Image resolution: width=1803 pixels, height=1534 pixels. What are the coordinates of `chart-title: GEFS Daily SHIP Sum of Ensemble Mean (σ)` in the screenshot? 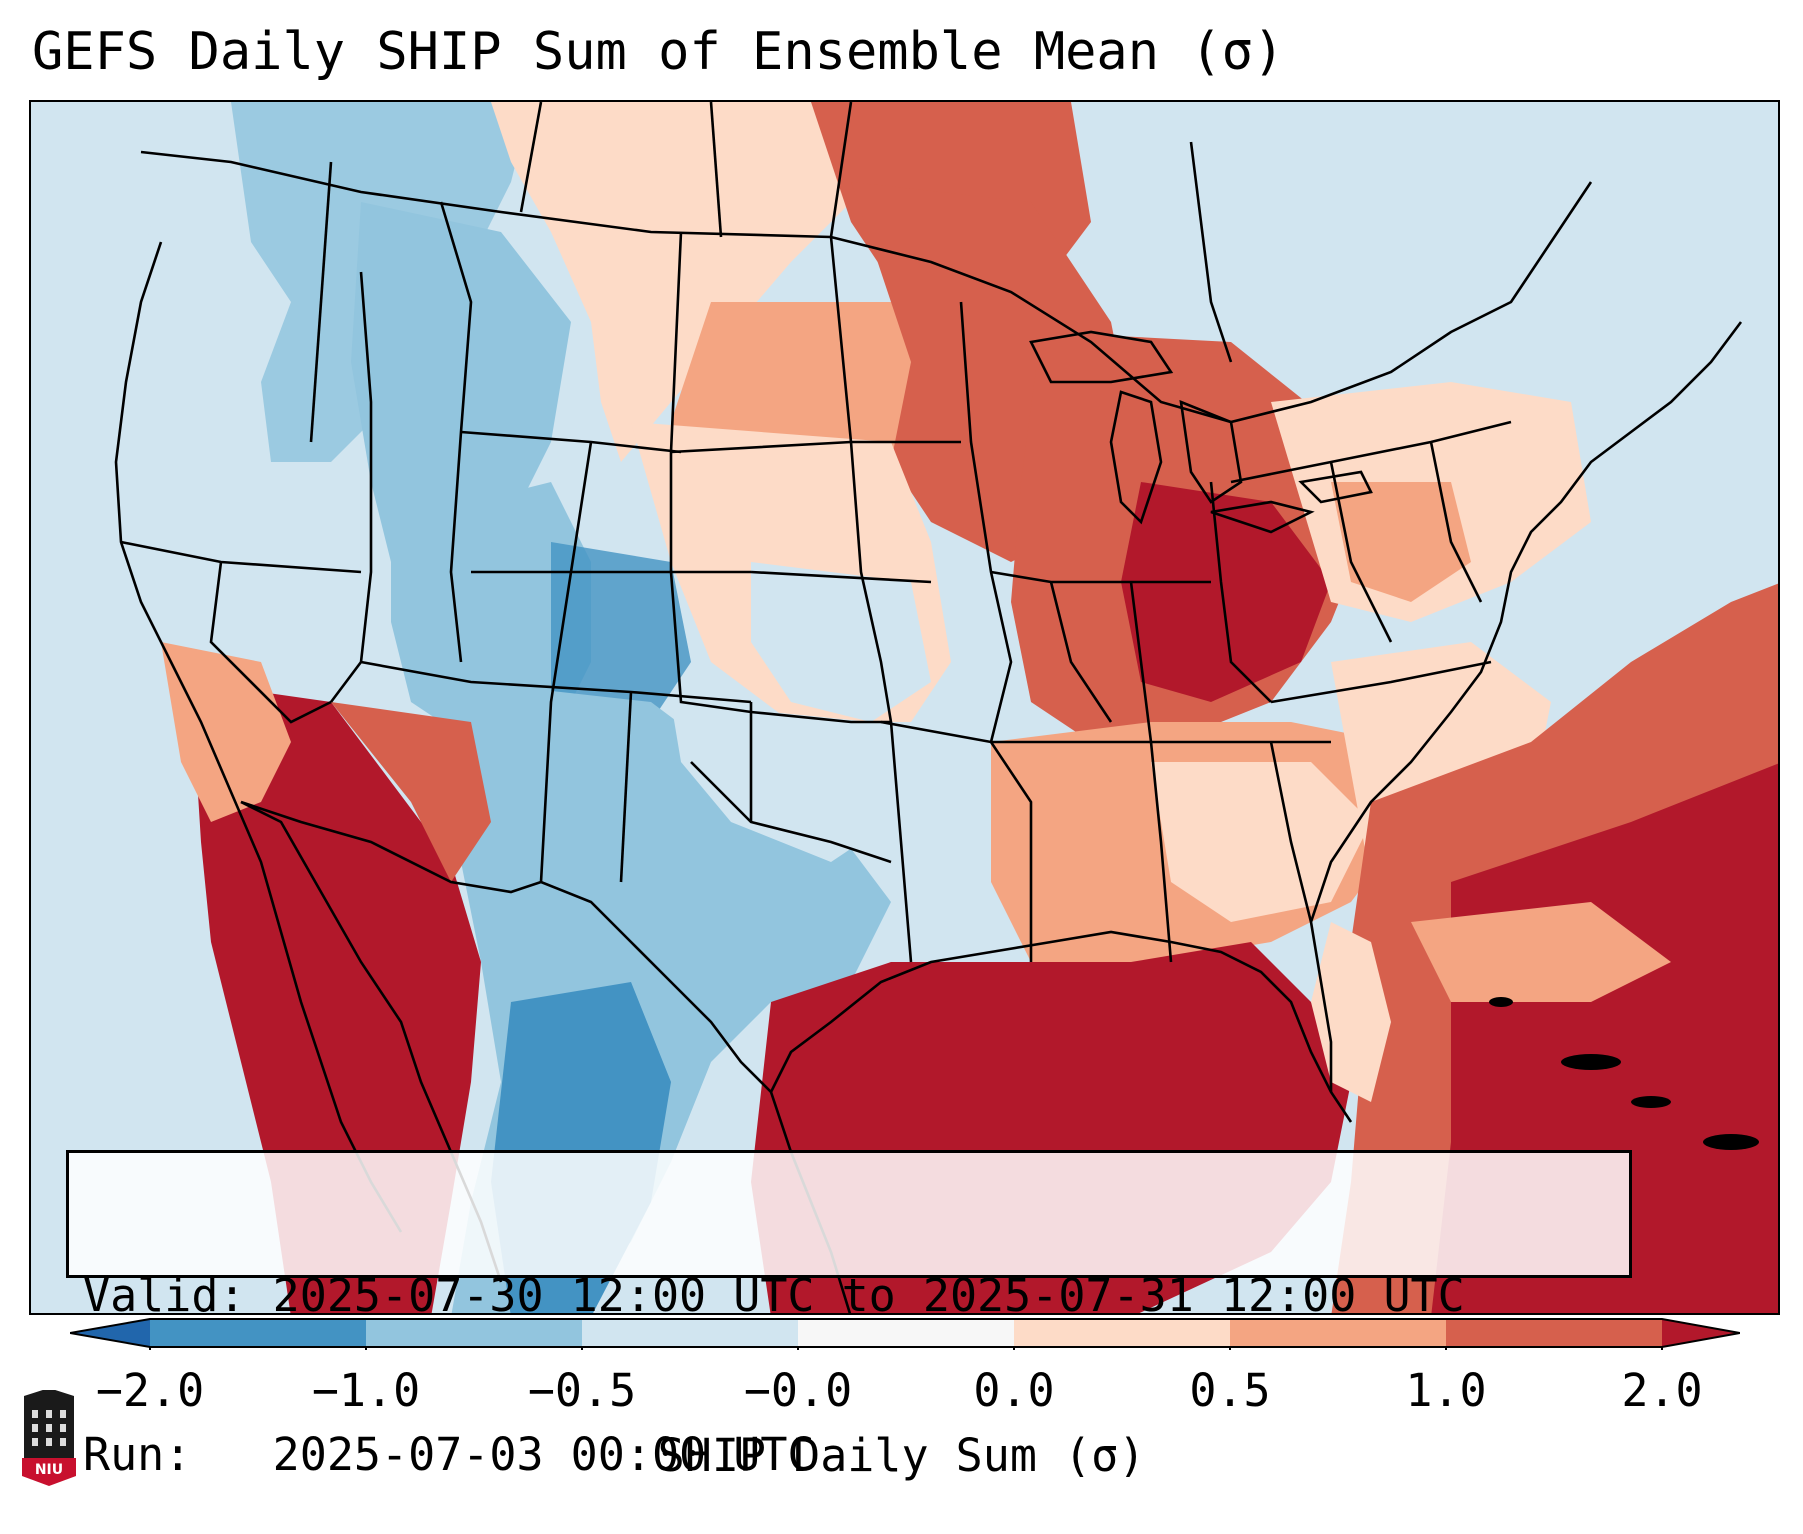 It's located at (658, 52).